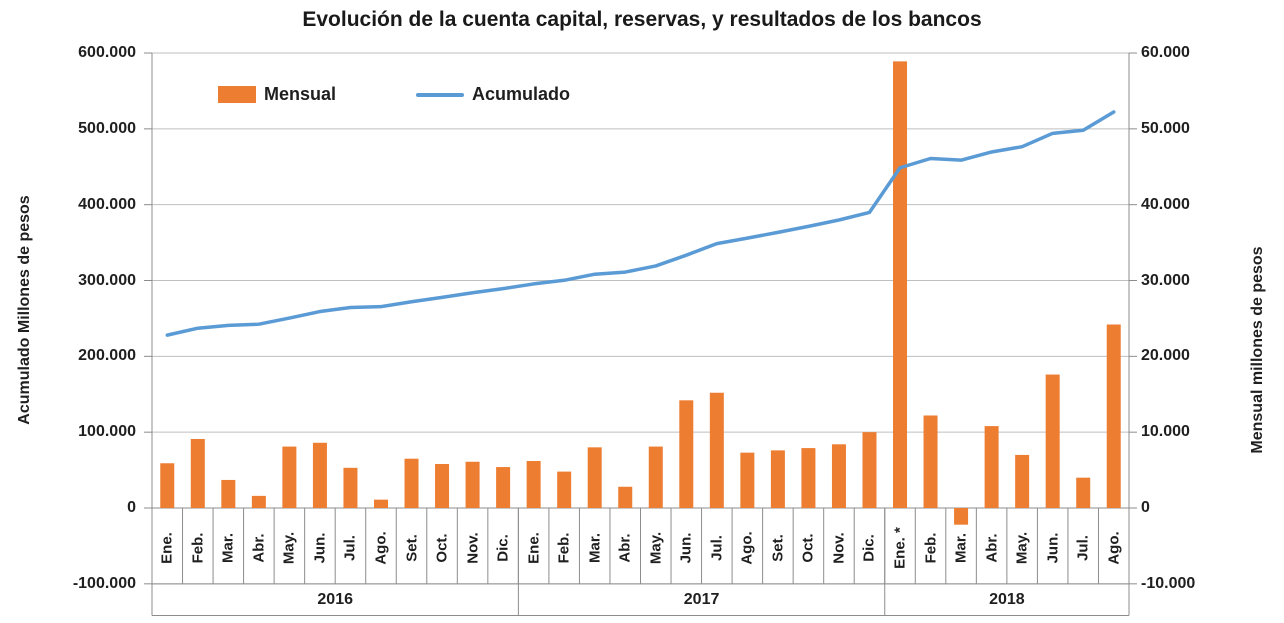 The image size is (1284, 623). What do you see at coordinates (564, 548) in the screenshot?
I see `month-label-13: Feb.` at bounding box center [564, 548].